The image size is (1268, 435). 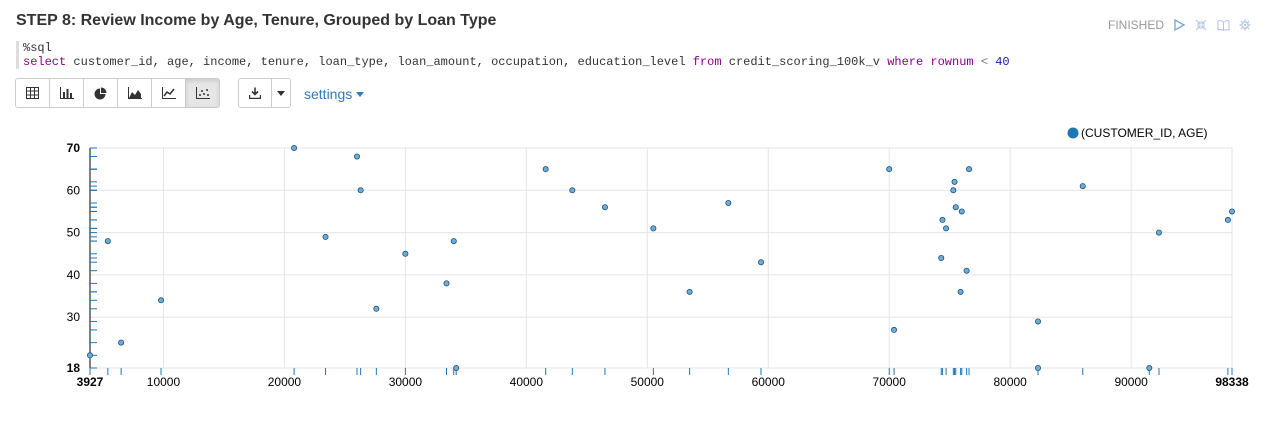 I want to click on settings-dropdown: settings, so click(x=334, y=94).